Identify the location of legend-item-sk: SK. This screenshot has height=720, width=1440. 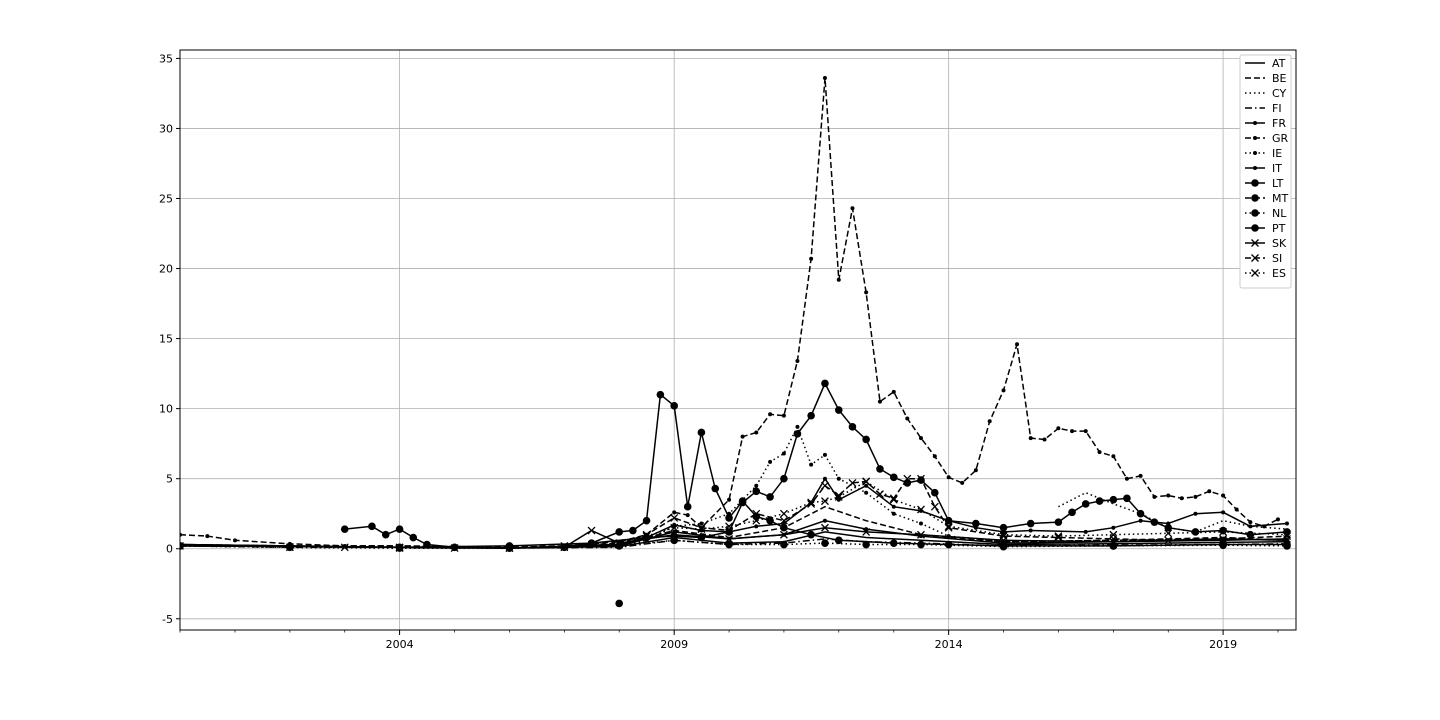
(1266, 243).